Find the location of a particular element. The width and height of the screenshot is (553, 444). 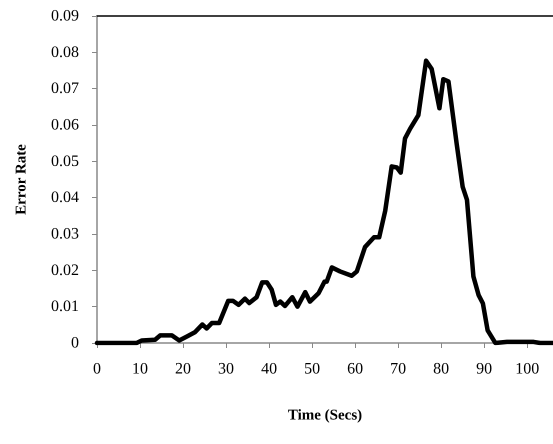

x-tick-label: 30 is located at coordinates (226, 369).